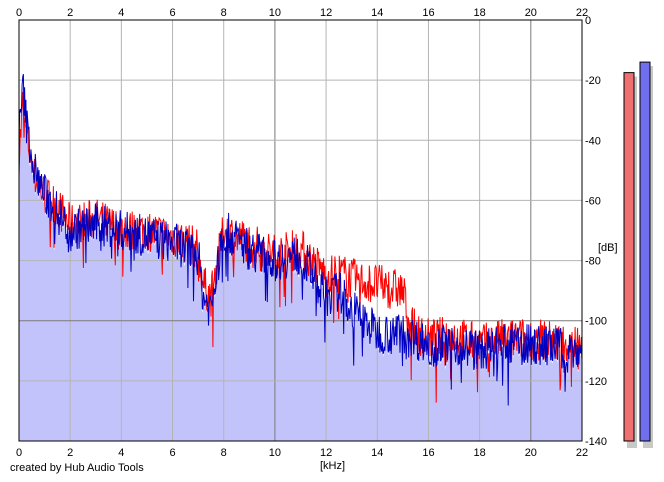 This screenshot has width=664, height=482. What do you see at coordinates (596, 322) in the screenshot?
I see `y-tick-label: -100` at bounding box center [596, 322].